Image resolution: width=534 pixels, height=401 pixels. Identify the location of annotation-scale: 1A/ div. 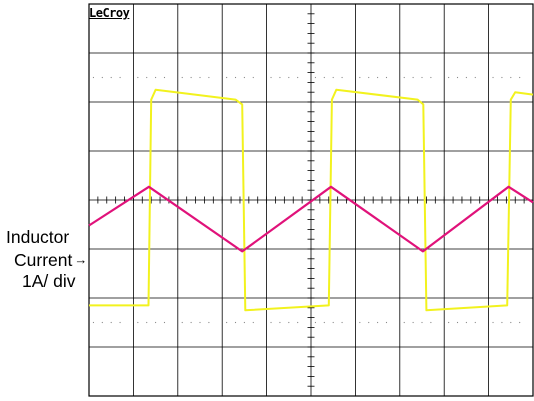
(49, 281).